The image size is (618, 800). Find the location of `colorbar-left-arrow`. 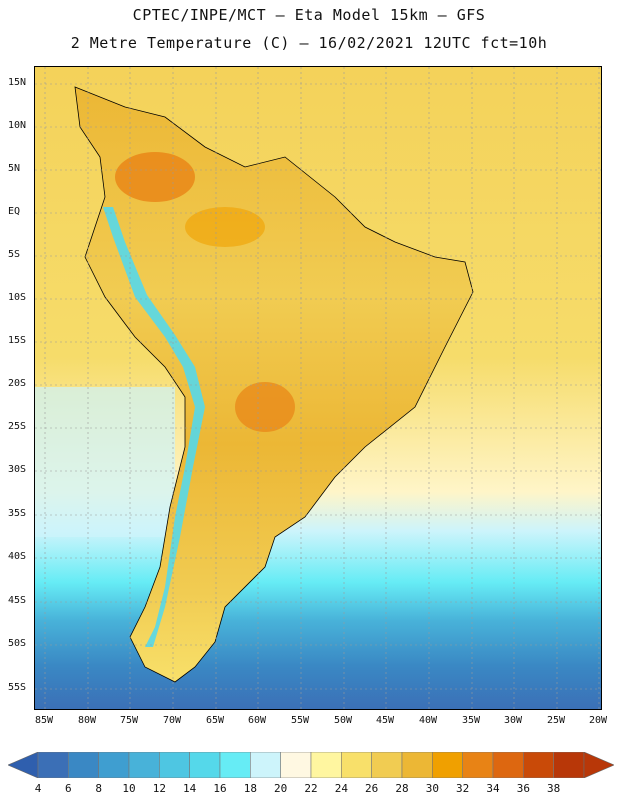

colorbar-left-arrow is located at coordinates (23, 765).